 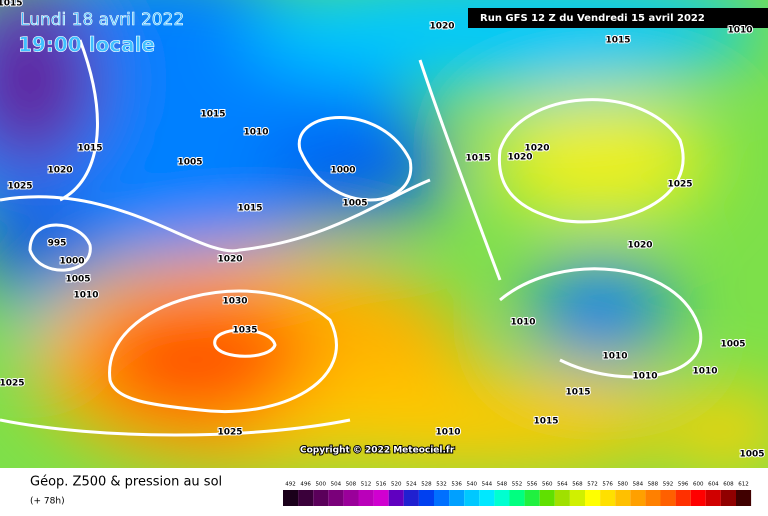 I want to click on scale-label: 552, so click(x=517, y=485).